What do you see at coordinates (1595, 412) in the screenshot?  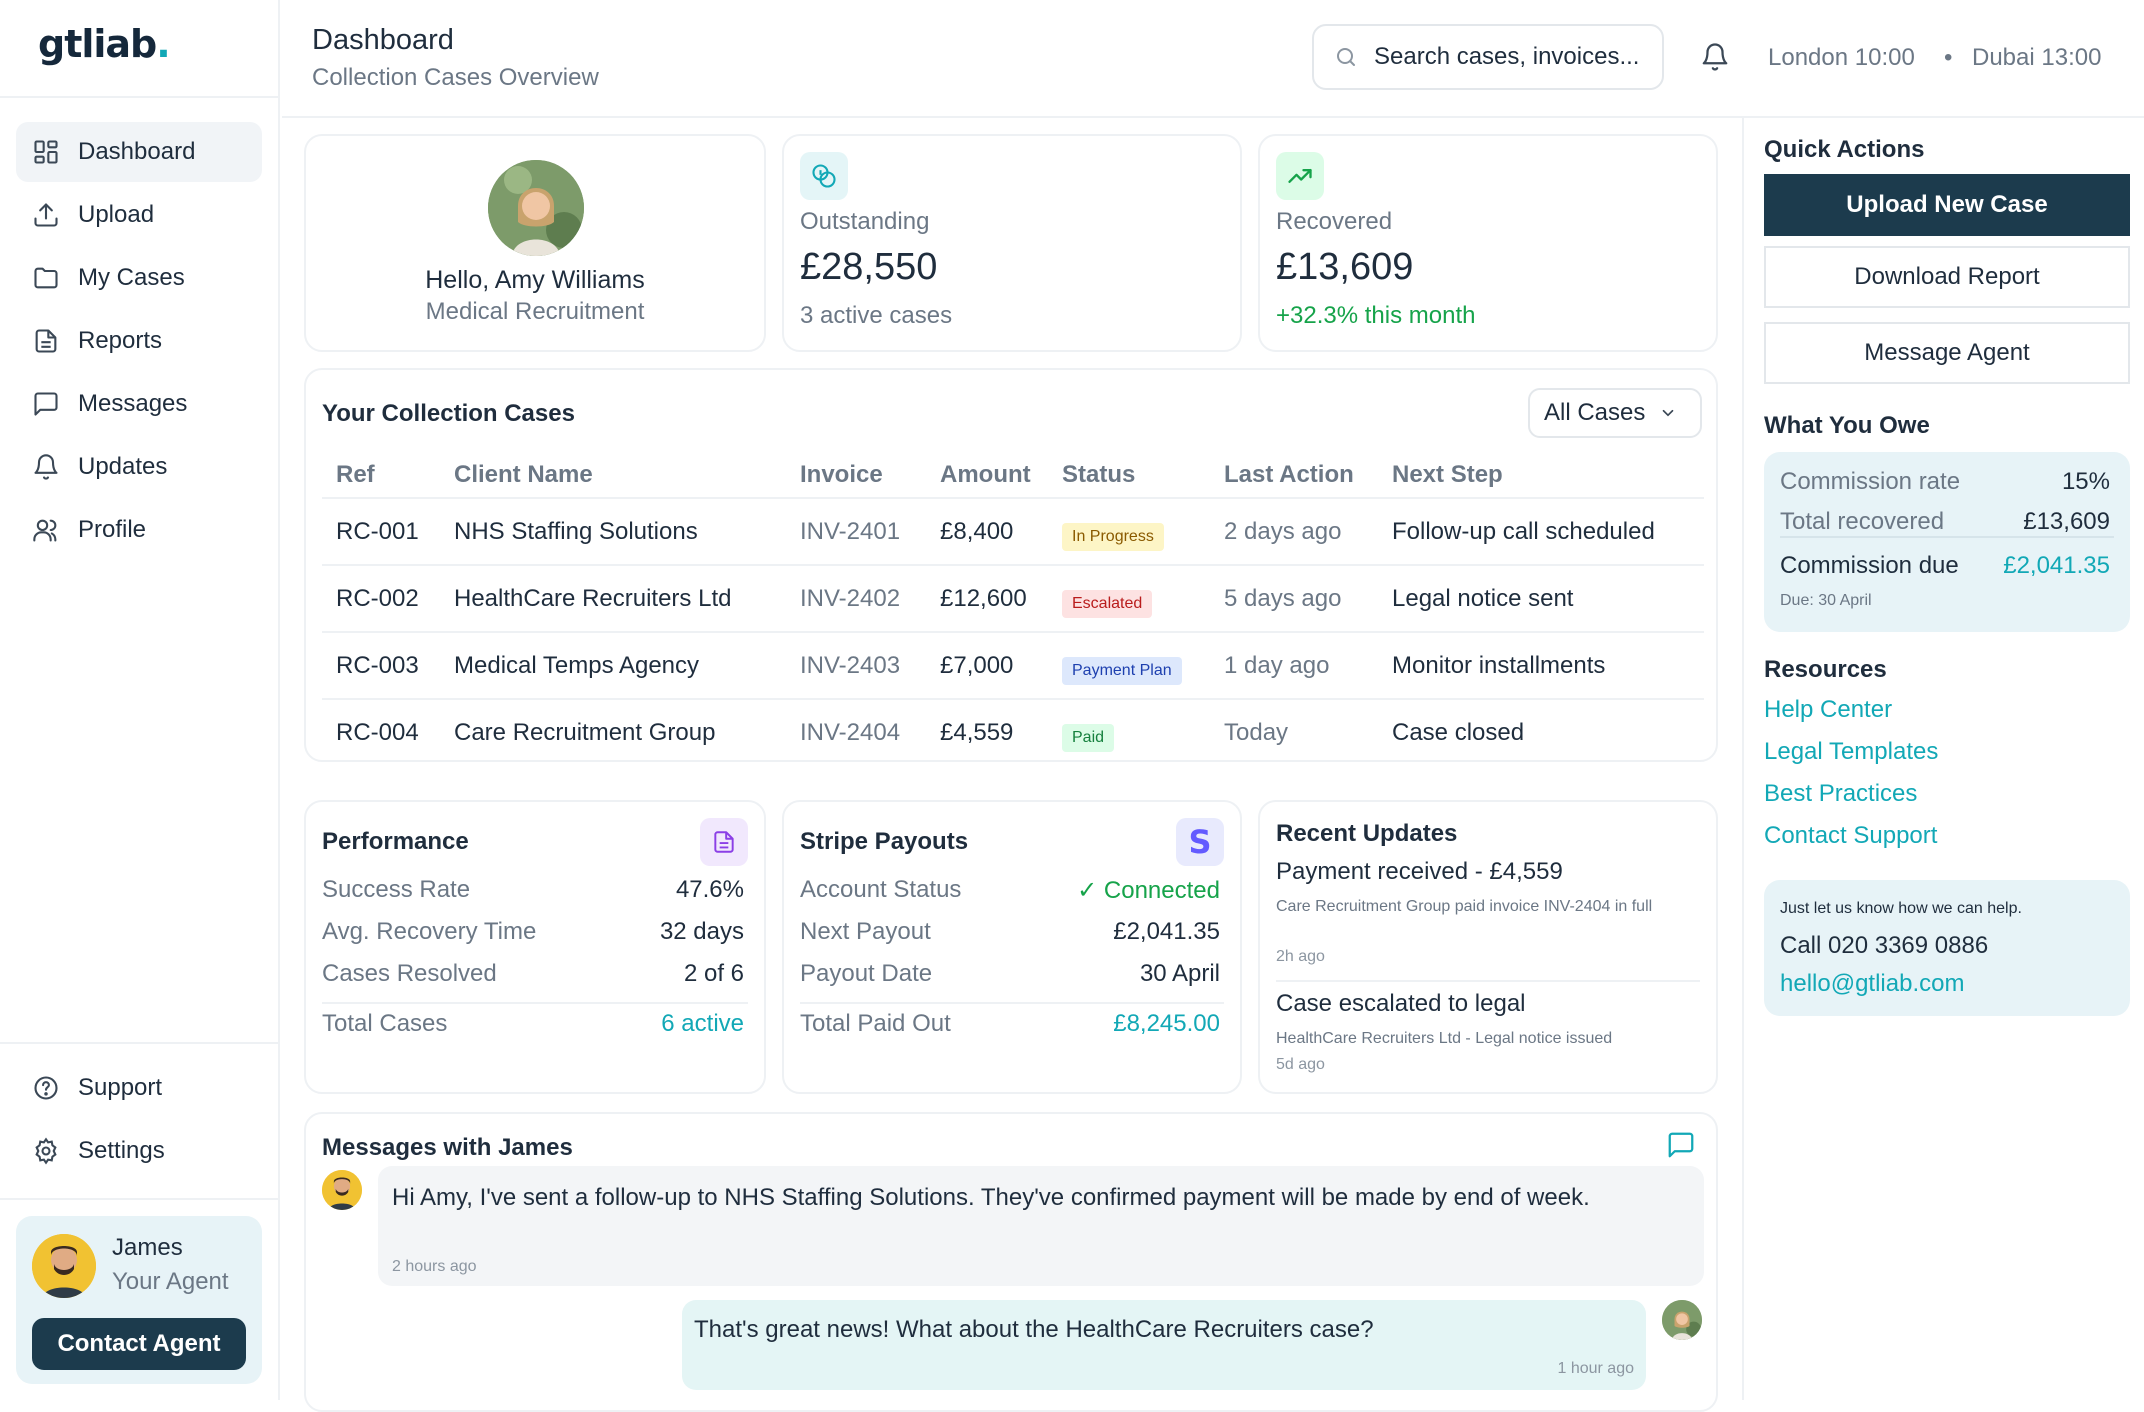 I see `filter-value: All Cases` at bounding box center [1595, 412].